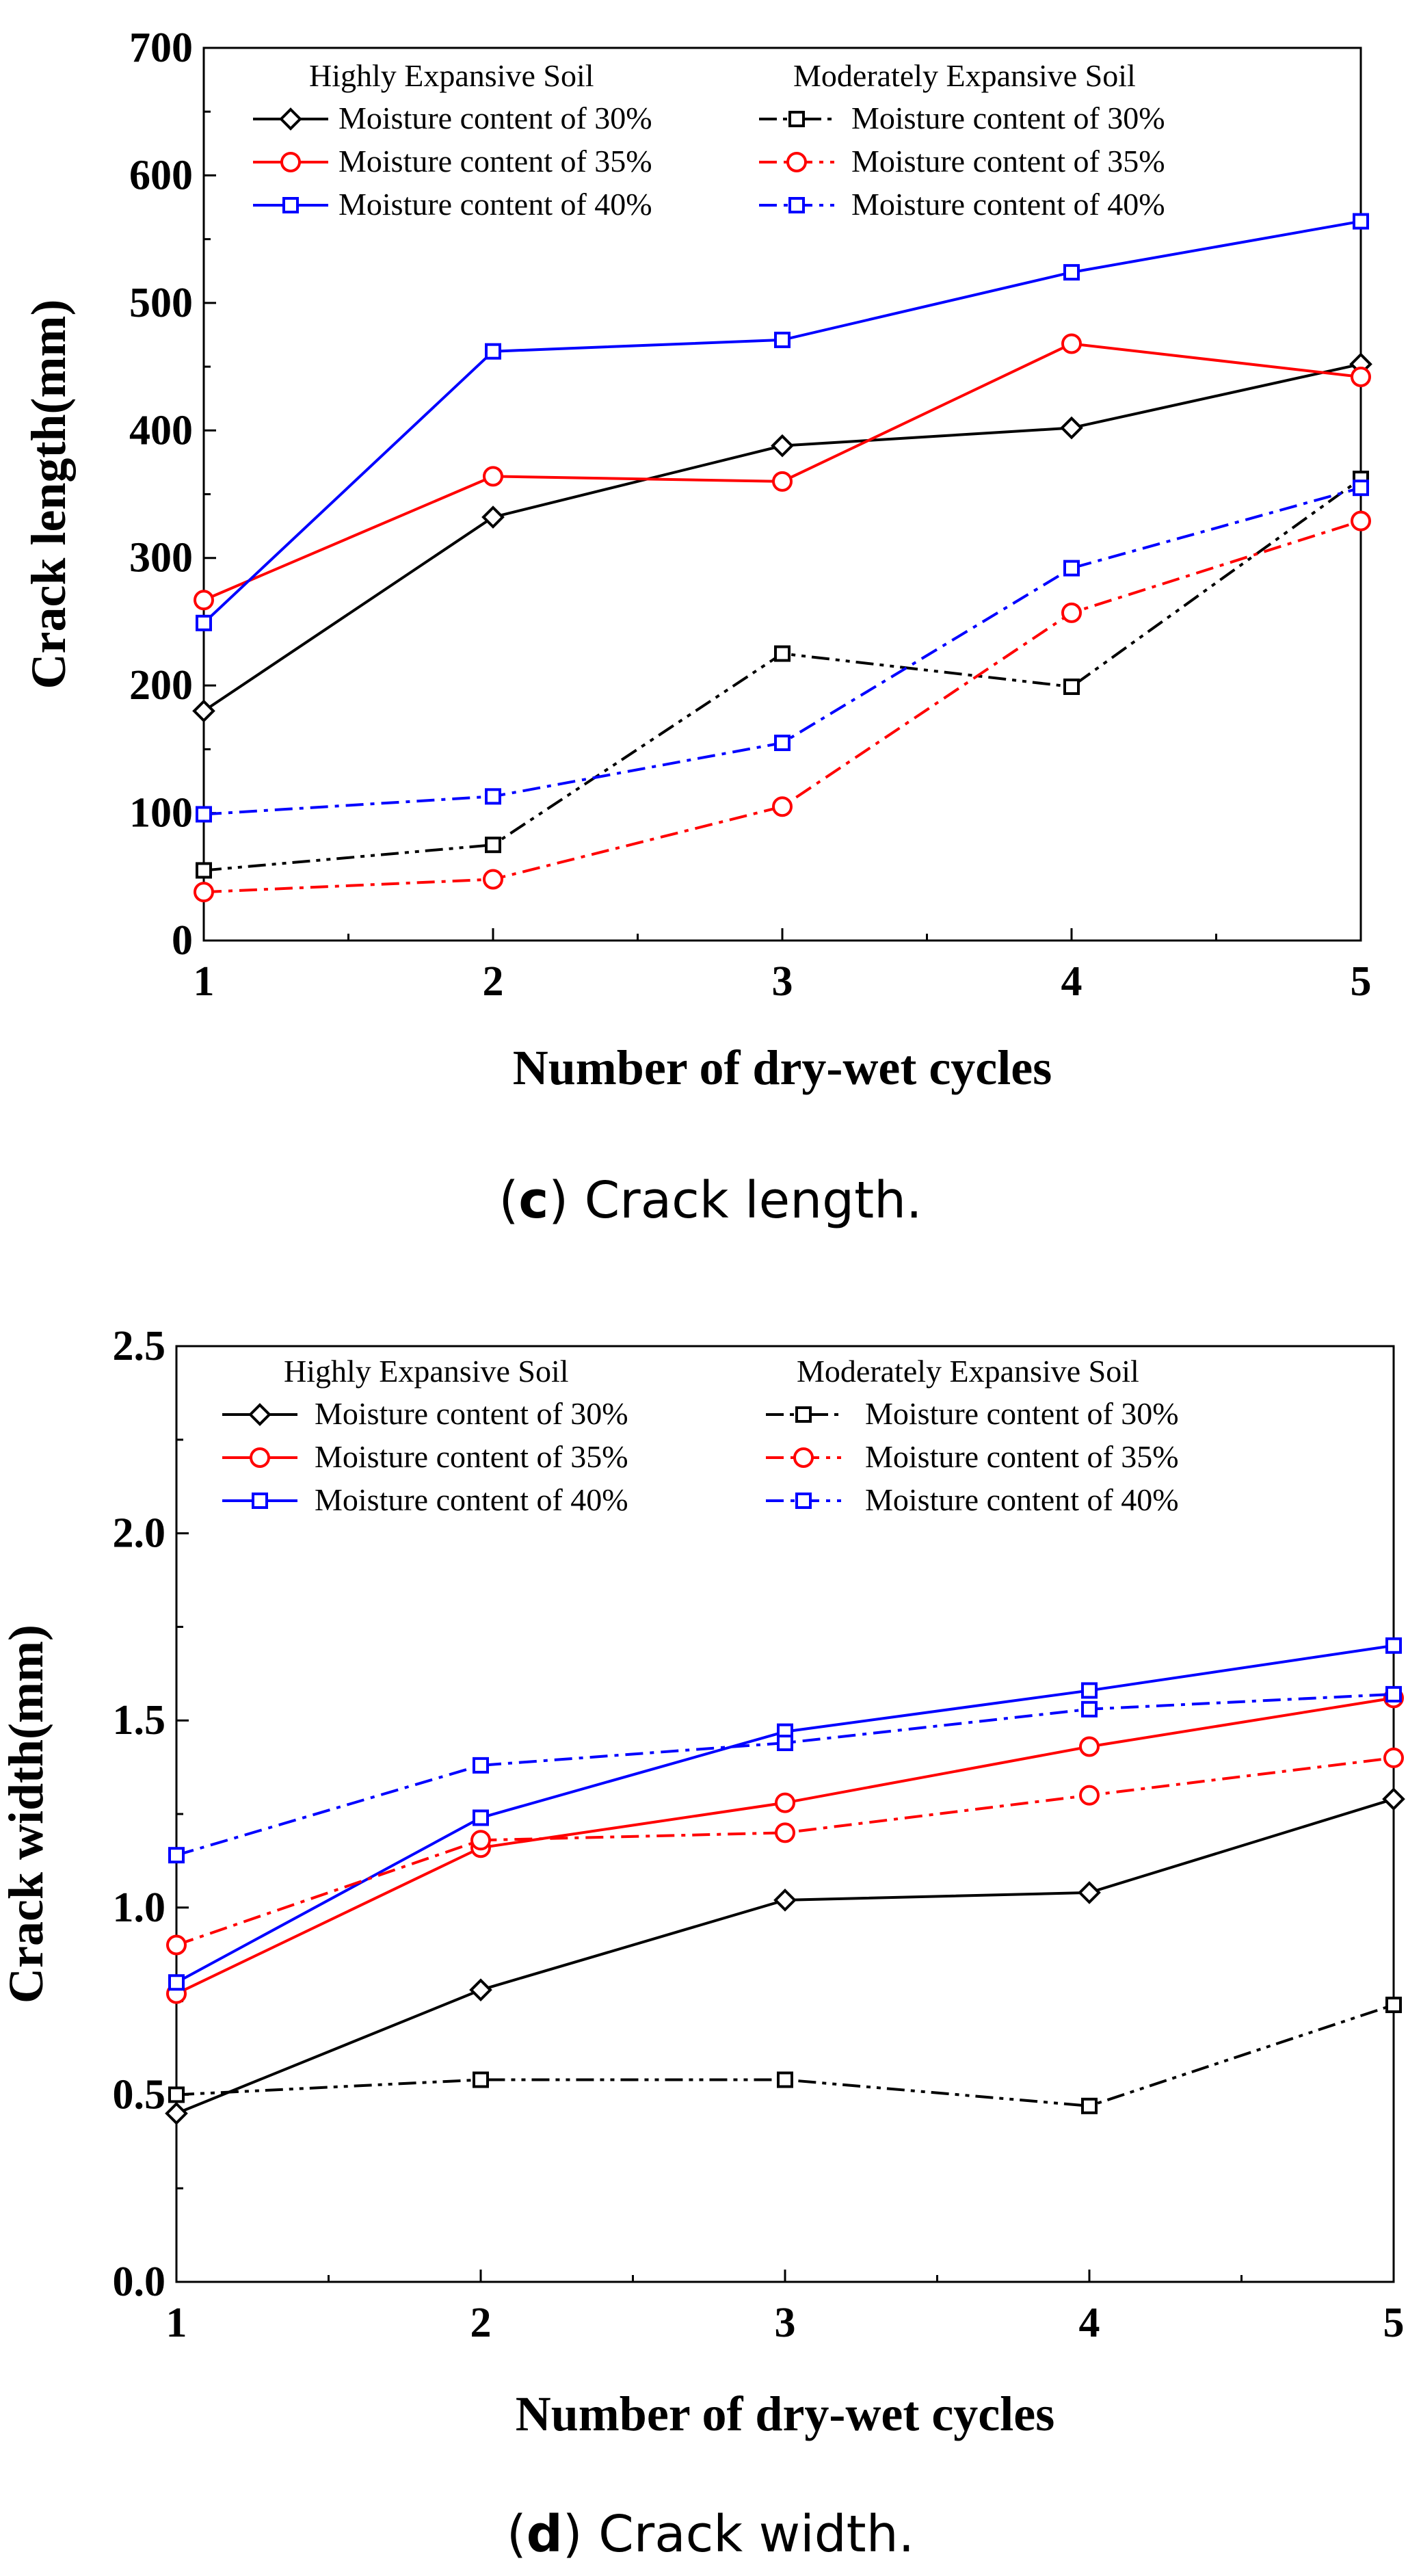 The image size is (1421, 2576). What do you see at coordinates (545, 2534) in the screenshot?
I see `caption-letter: d` at bounding box center [545, 2534].